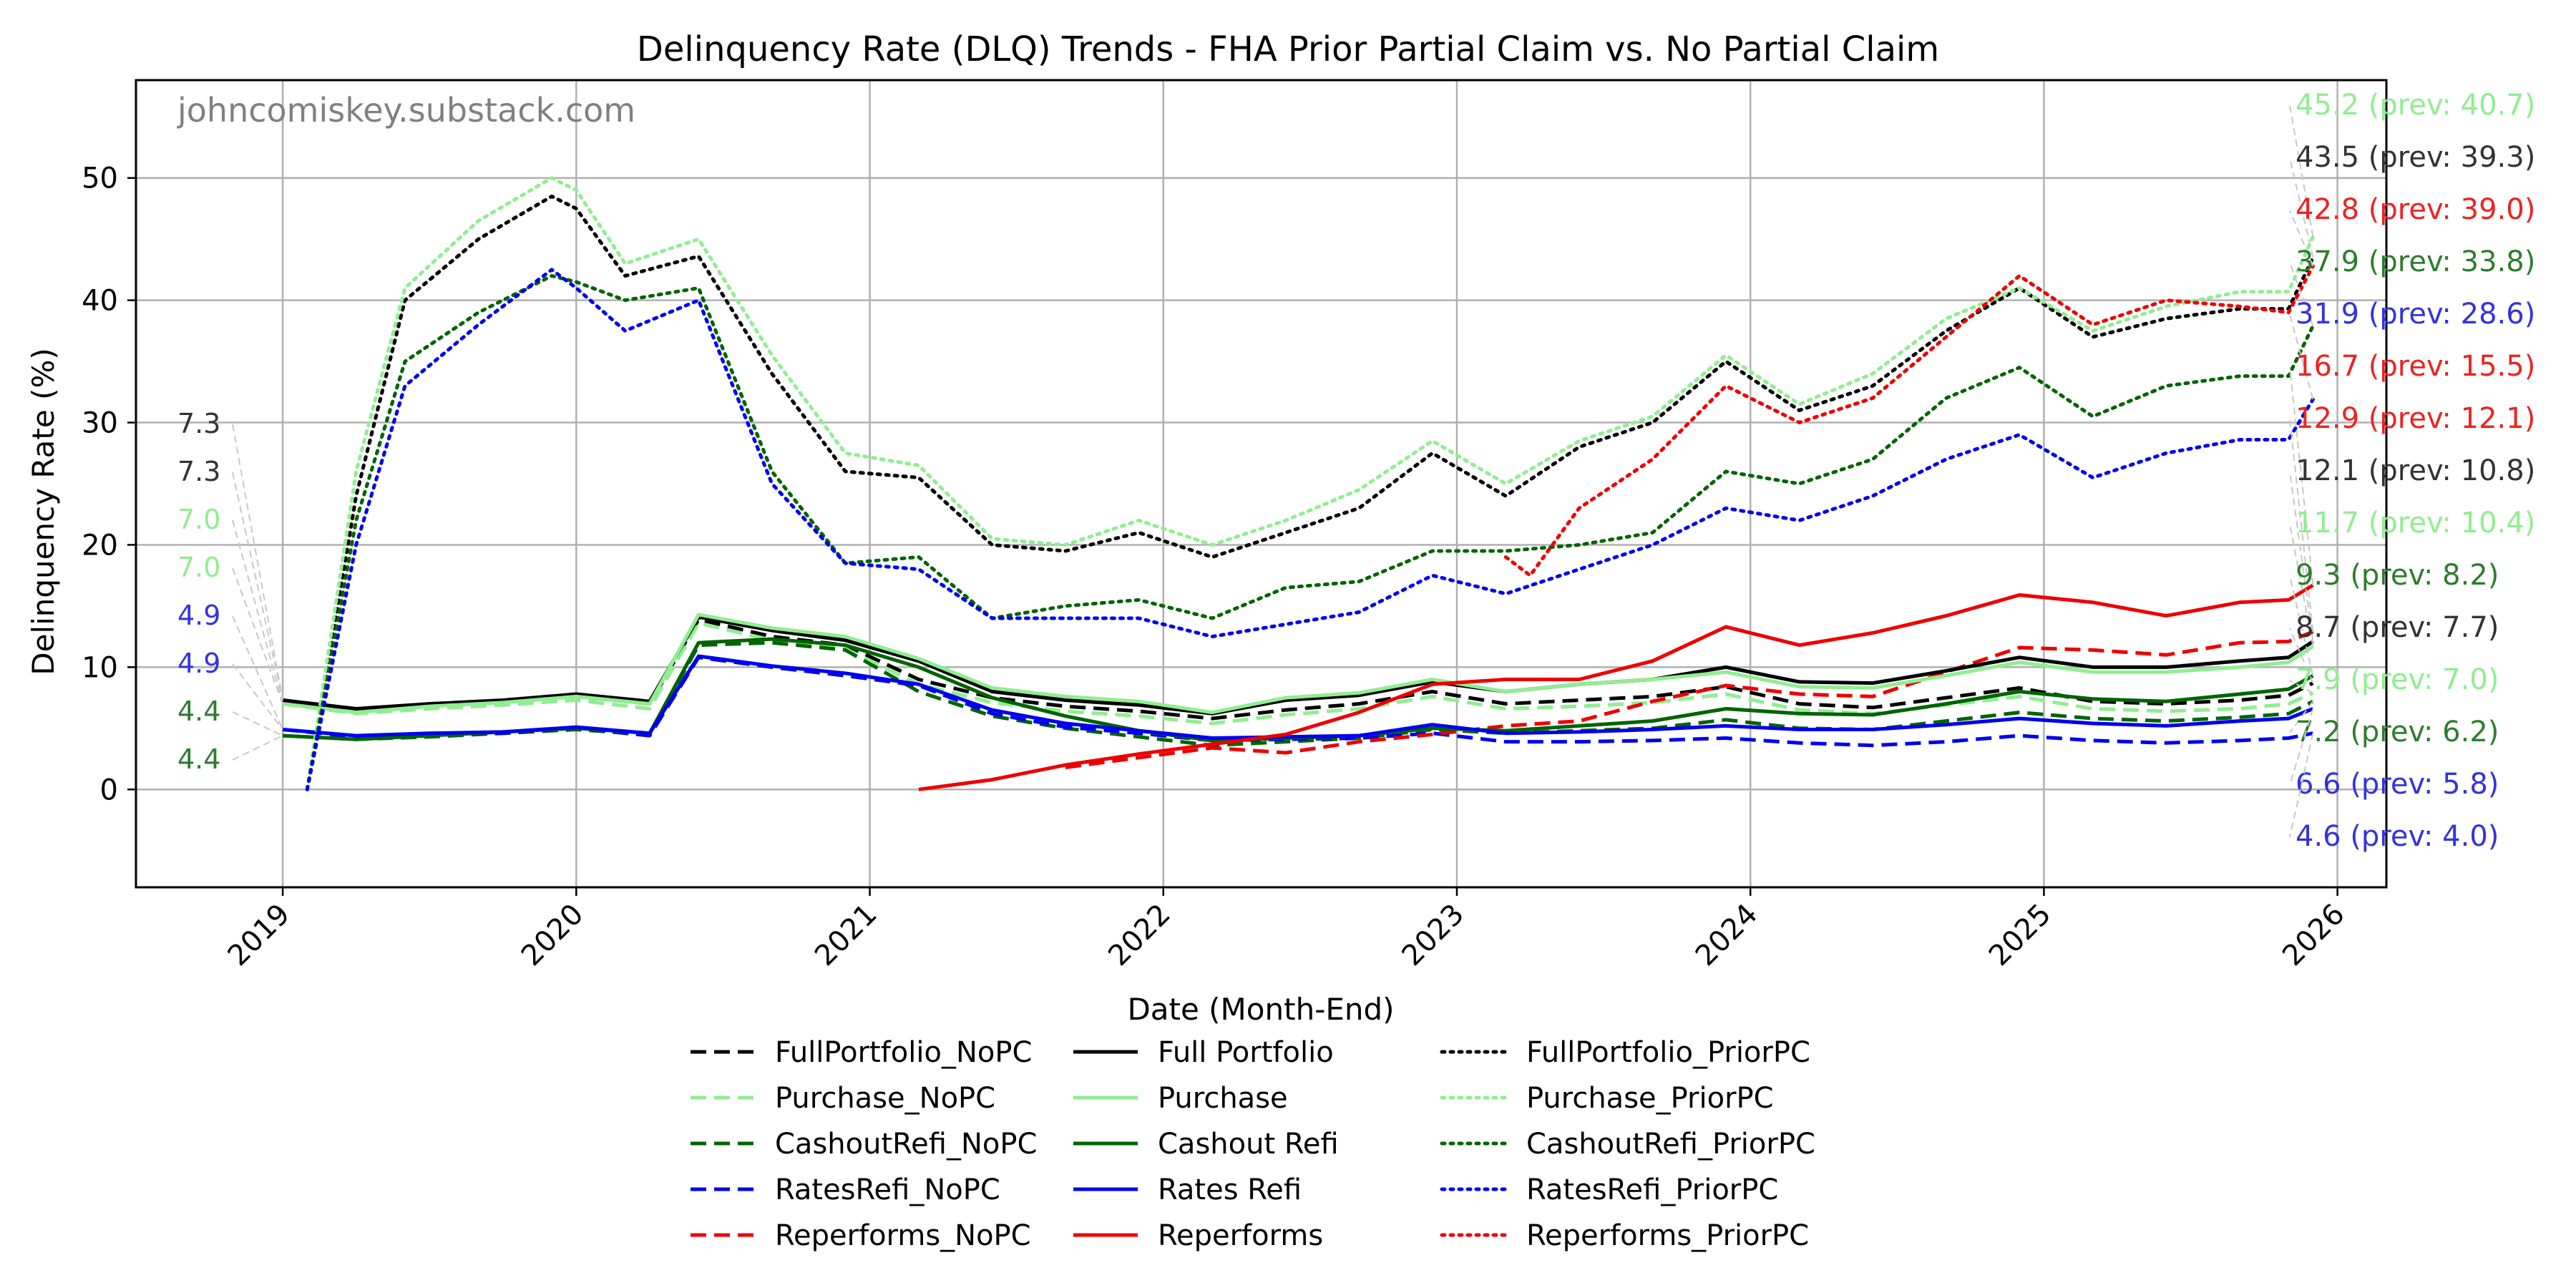 This screenshot has height=1288, width=2576. I want to click on legend-label: Reperforms, so click(1240, 1235).